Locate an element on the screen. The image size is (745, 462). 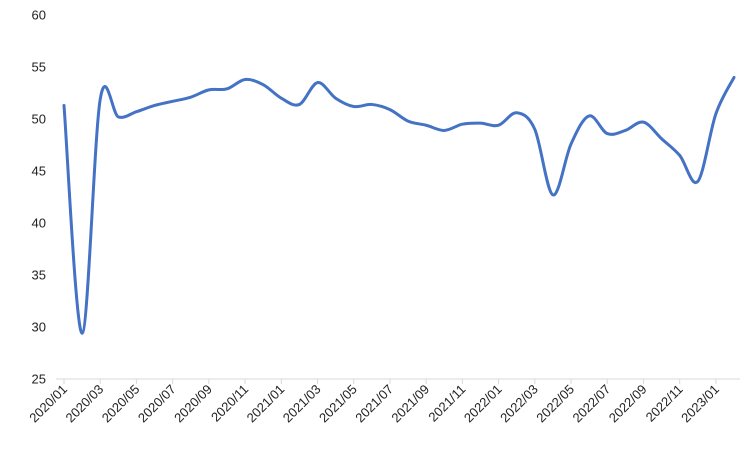
x-tick-label: 2022/07 is located at coordinates (592, 404).